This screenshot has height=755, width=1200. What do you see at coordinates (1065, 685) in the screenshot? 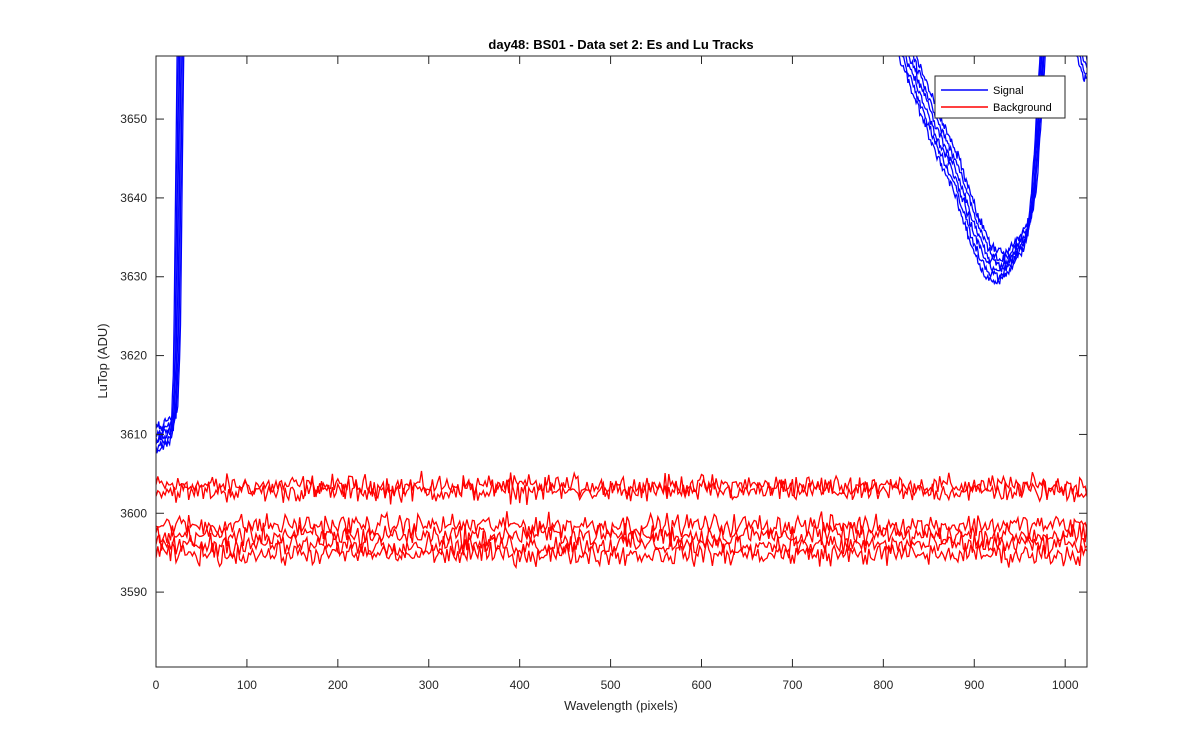
I see `x-tick-label: 1000` at bounding box center [1065, 685].